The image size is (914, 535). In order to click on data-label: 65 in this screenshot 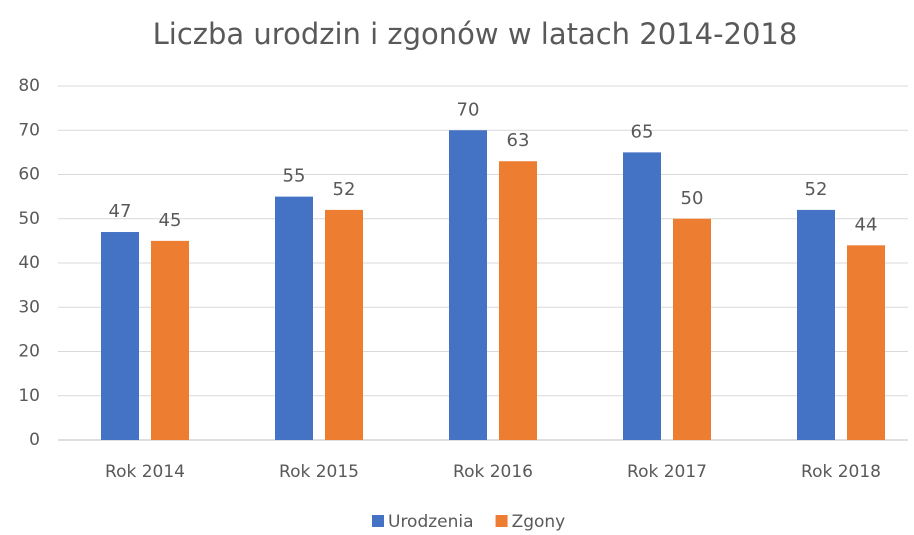, I will do `click(642, 131)`.